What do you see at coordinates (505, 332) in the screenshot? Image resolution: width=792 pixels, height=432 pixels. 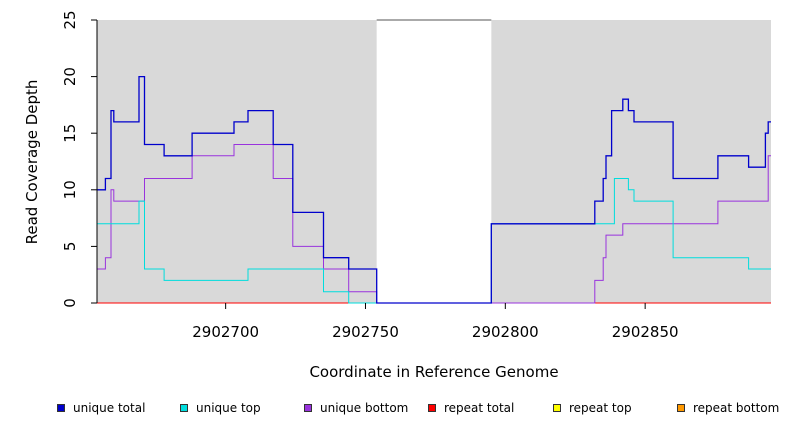 I see `x-tick-label: 2902800` at bounding box center [505, 332].